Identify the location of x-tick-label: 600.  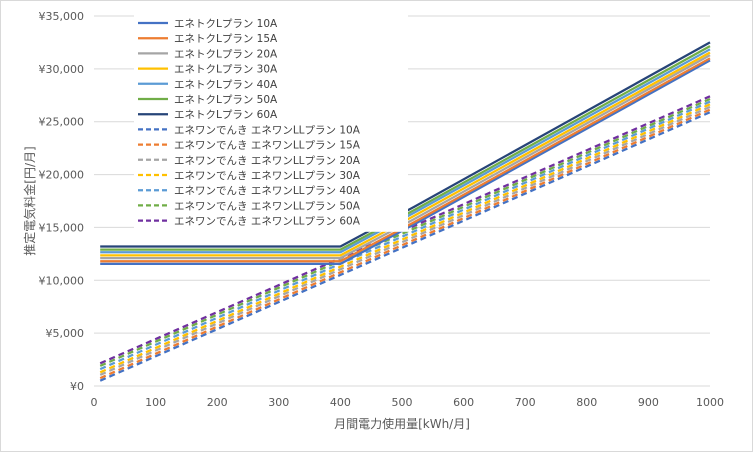
(463, 402).